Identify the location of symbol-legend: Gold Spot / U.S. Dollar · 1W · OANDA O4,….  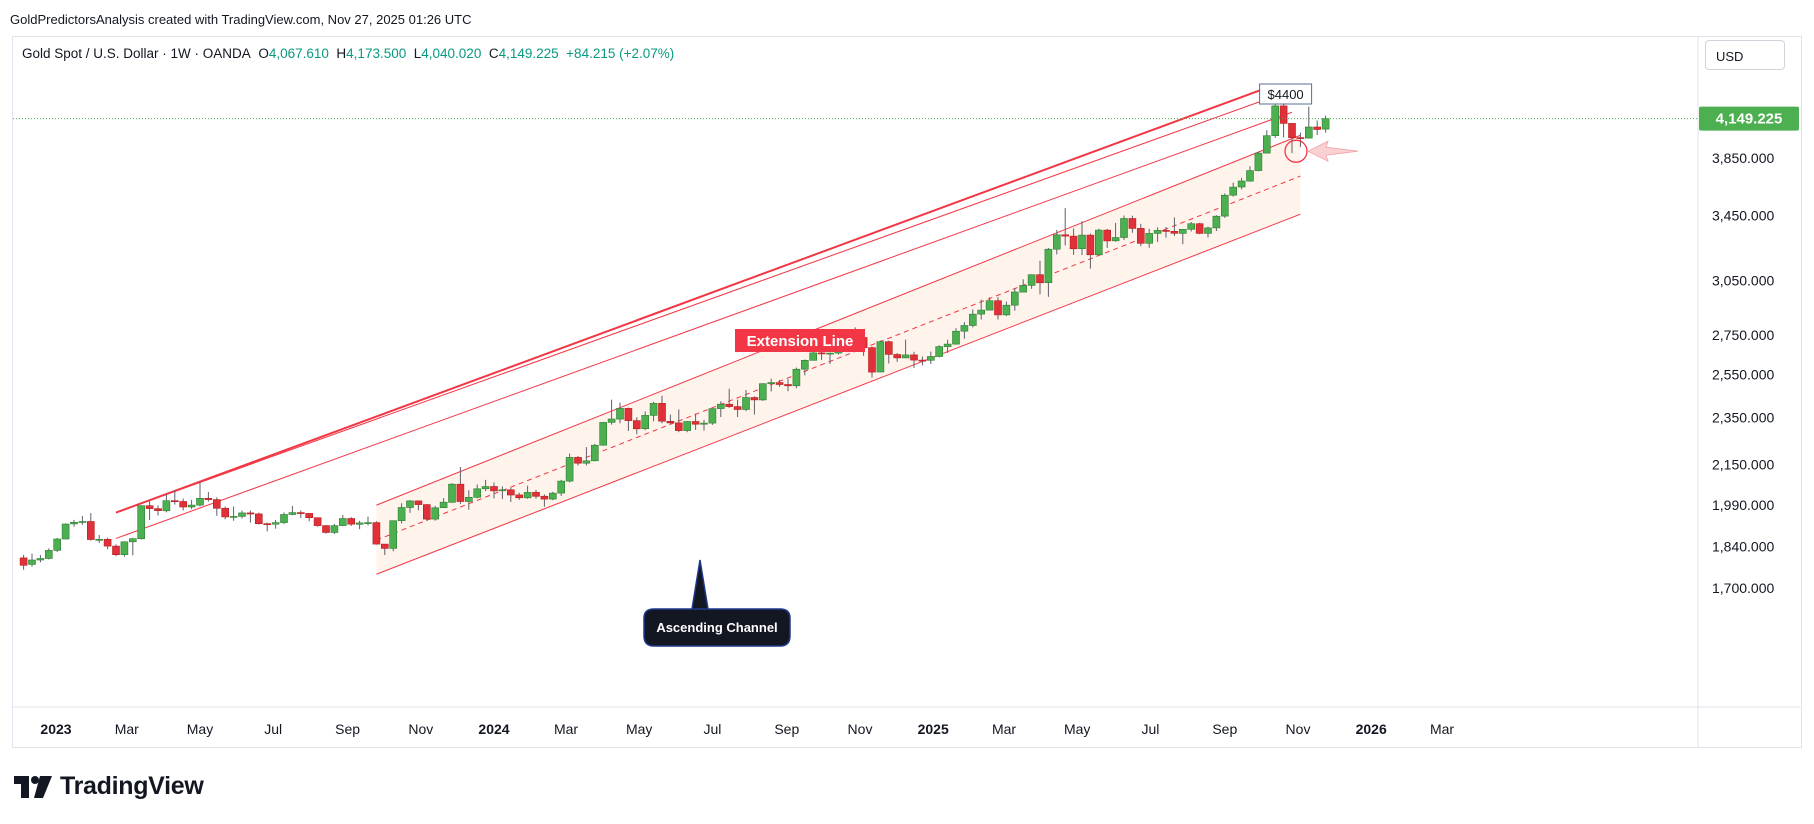
(348, 53).